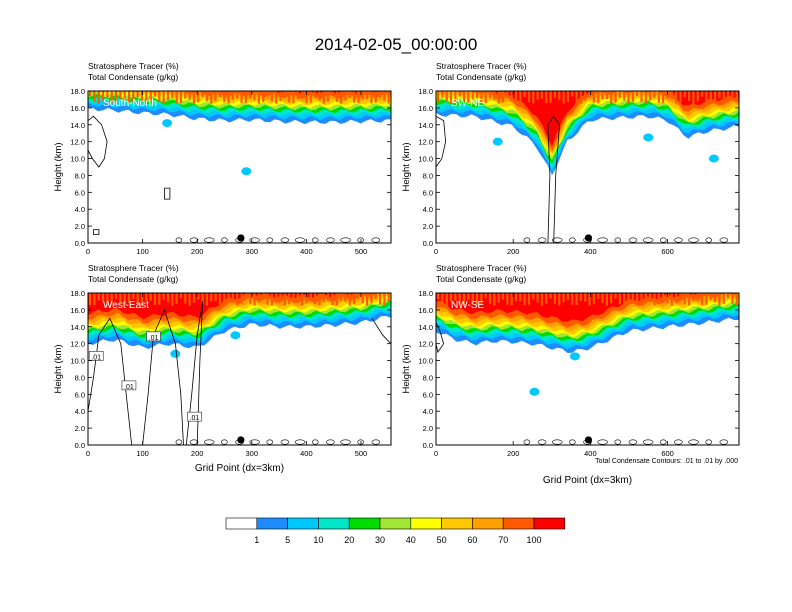 The image size is (792, 612). What do you see at coordinates (503, 540) in the screenshot?
I see `colorbar-label: 70` at bounding box center [503, 540].